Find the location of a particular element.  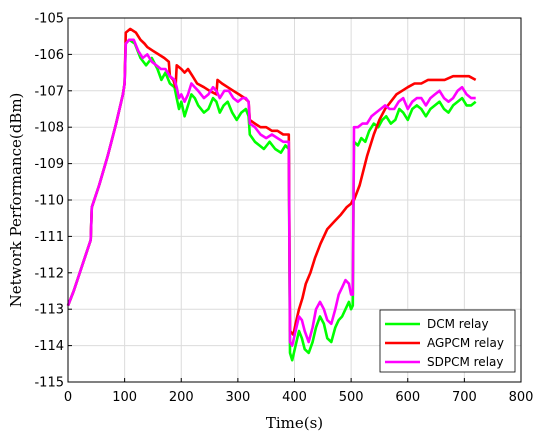

x-tick-label: 300 is located at coordinates (237, 397).